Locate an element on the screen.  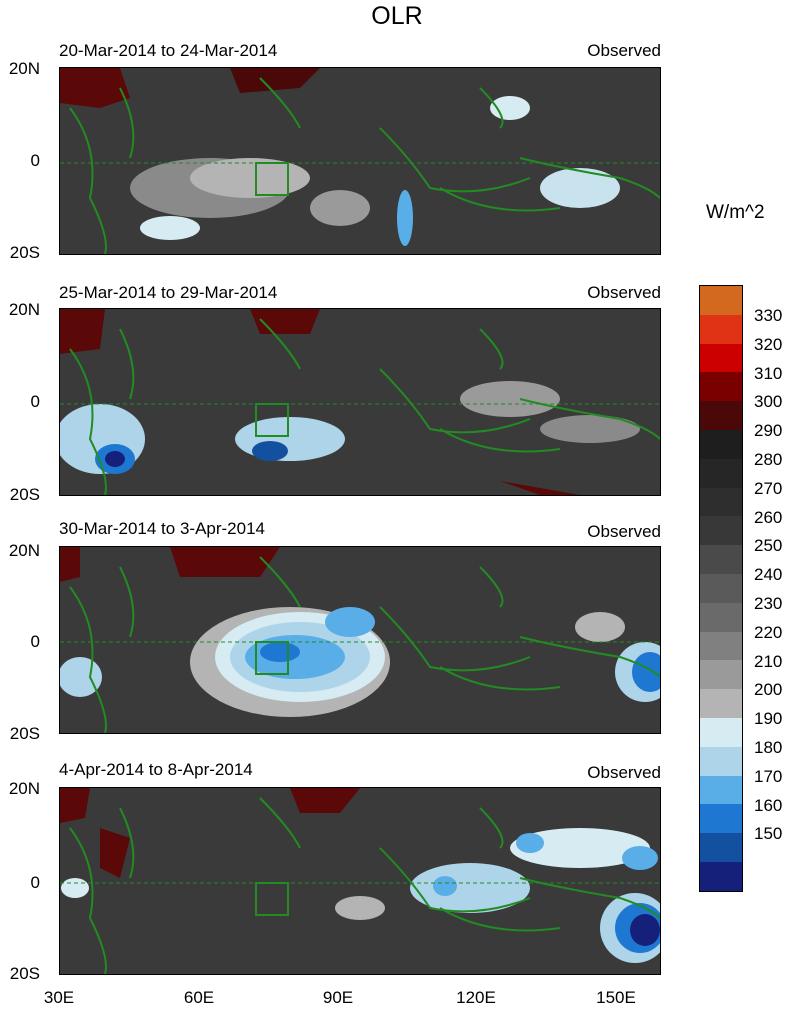
colorbar is located at coordinates (721, 588).